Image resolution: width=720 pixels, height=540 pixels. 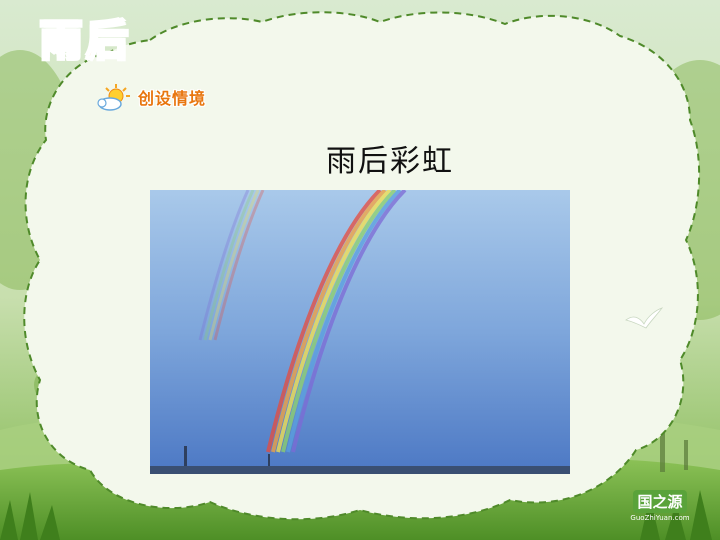 I want to click on title-char-1: 雨, so click(x=61, y=40).